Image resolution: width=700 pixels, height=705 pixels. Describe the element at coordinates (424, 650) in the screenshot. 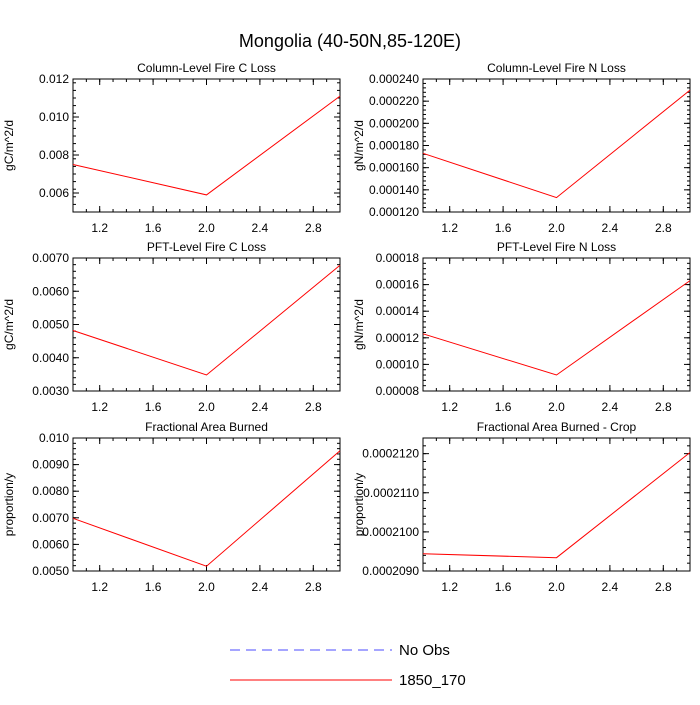

I see `legend-label-no-obs: No Obs` at that location.